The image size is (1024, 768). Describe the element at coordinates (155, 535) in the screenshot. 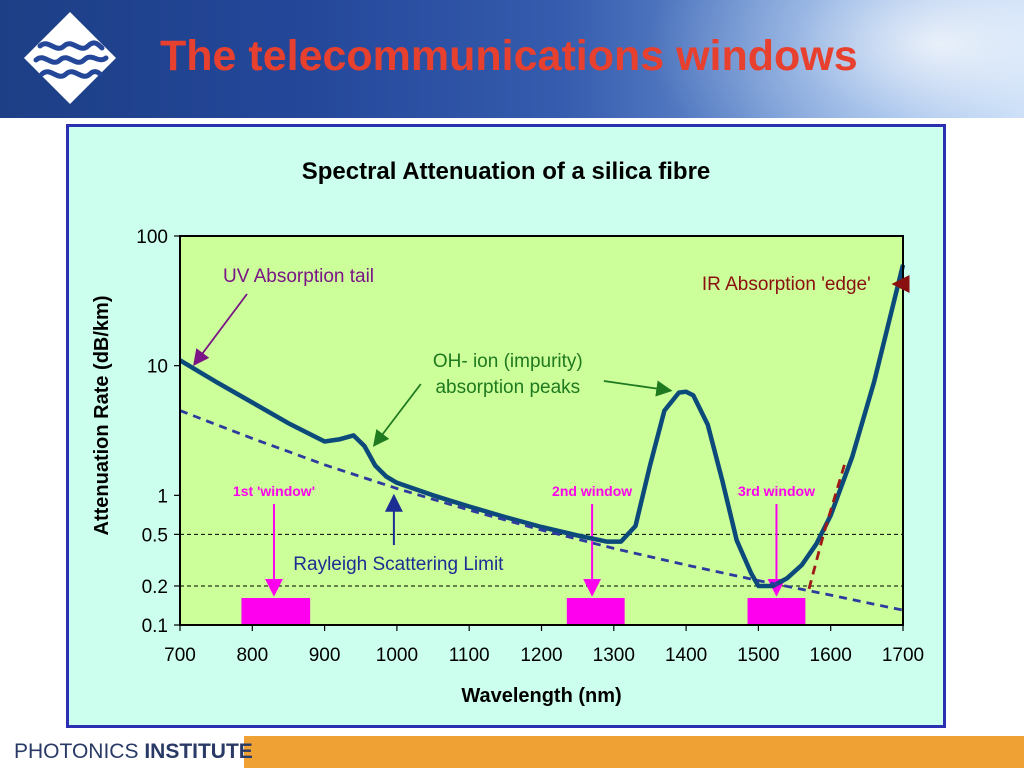

I see `y-tick-label: 0.5` at that location.